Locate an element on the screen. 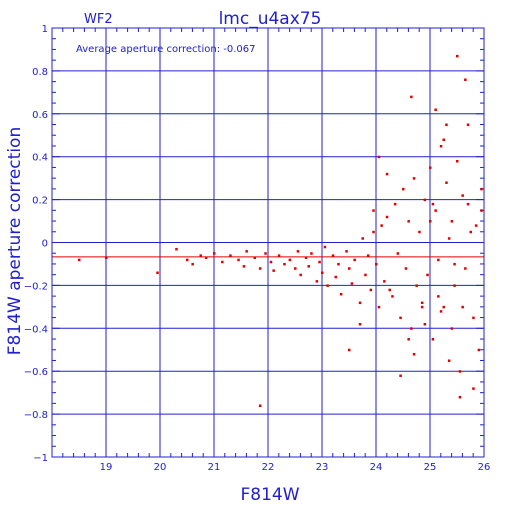 The image size is (512, 512). y-tick-label: −1 is located at coordinates (40, 458).